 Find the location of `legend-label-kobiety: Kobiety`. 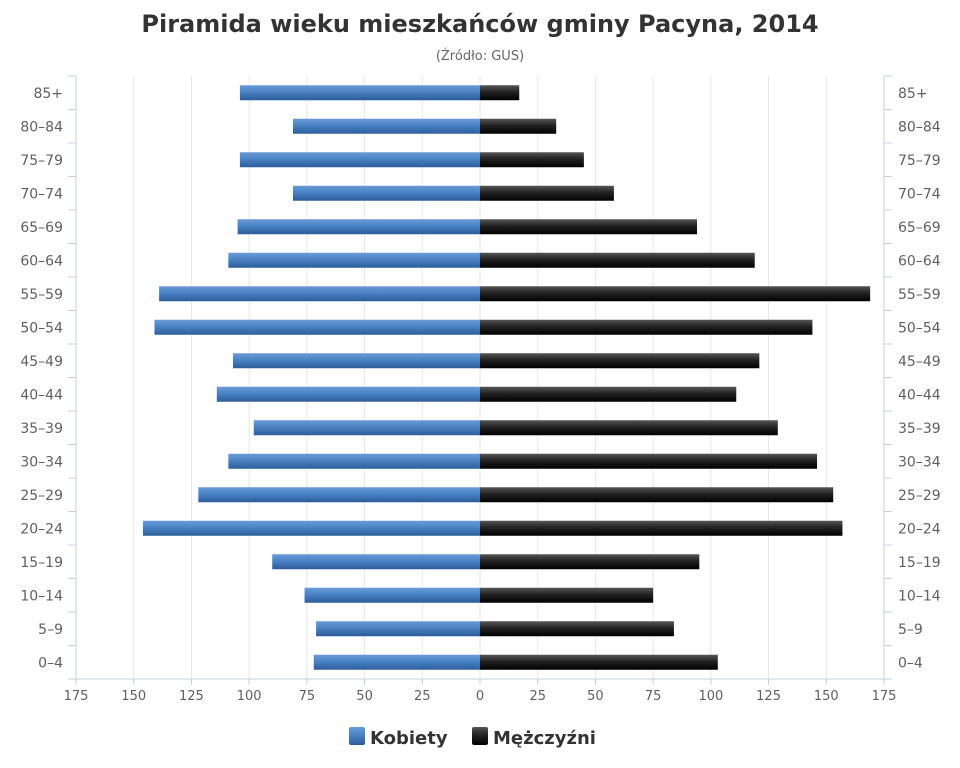

legend-label-kobiety: Kobiety is located at coordinates (409, 738).